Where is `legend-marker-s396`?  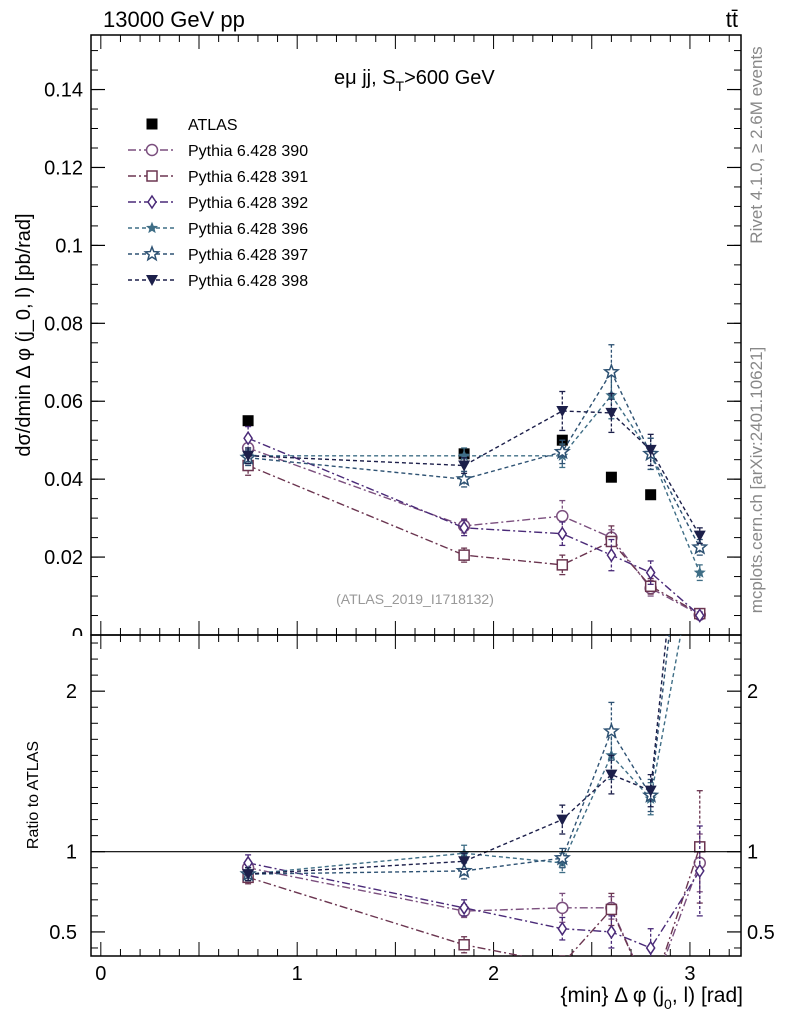
legend-marker-s396 is located at coordinates (152, 227).